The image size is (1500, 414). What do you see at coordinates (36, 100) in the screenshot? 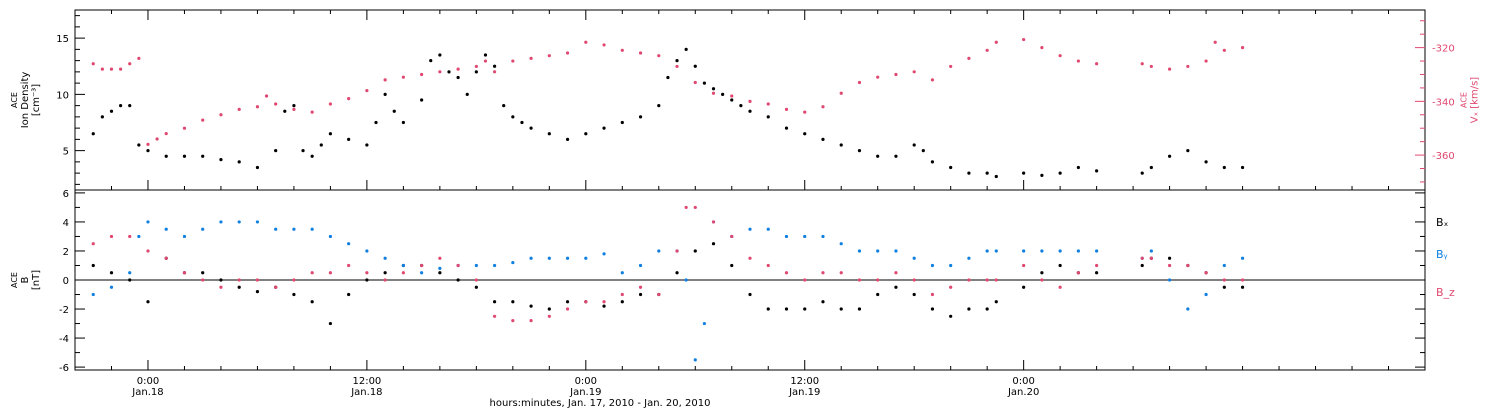
I see `y-axis-title-density-line: [cm⁻³]` at bounding box center [36, 100].